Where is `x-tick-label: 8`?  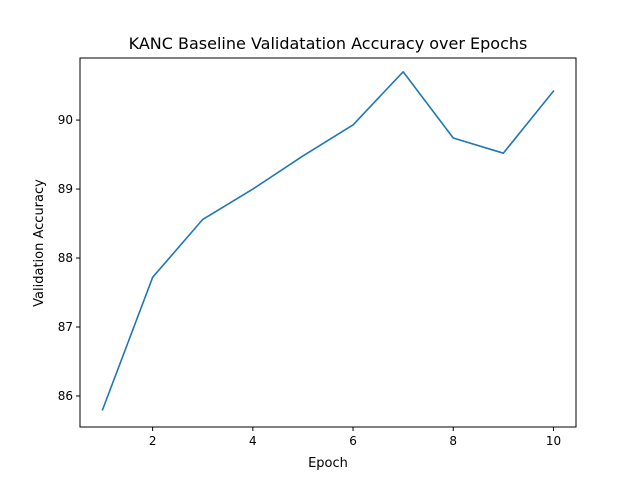
x-tick-label: 8 is located at coordinates (453, 441).